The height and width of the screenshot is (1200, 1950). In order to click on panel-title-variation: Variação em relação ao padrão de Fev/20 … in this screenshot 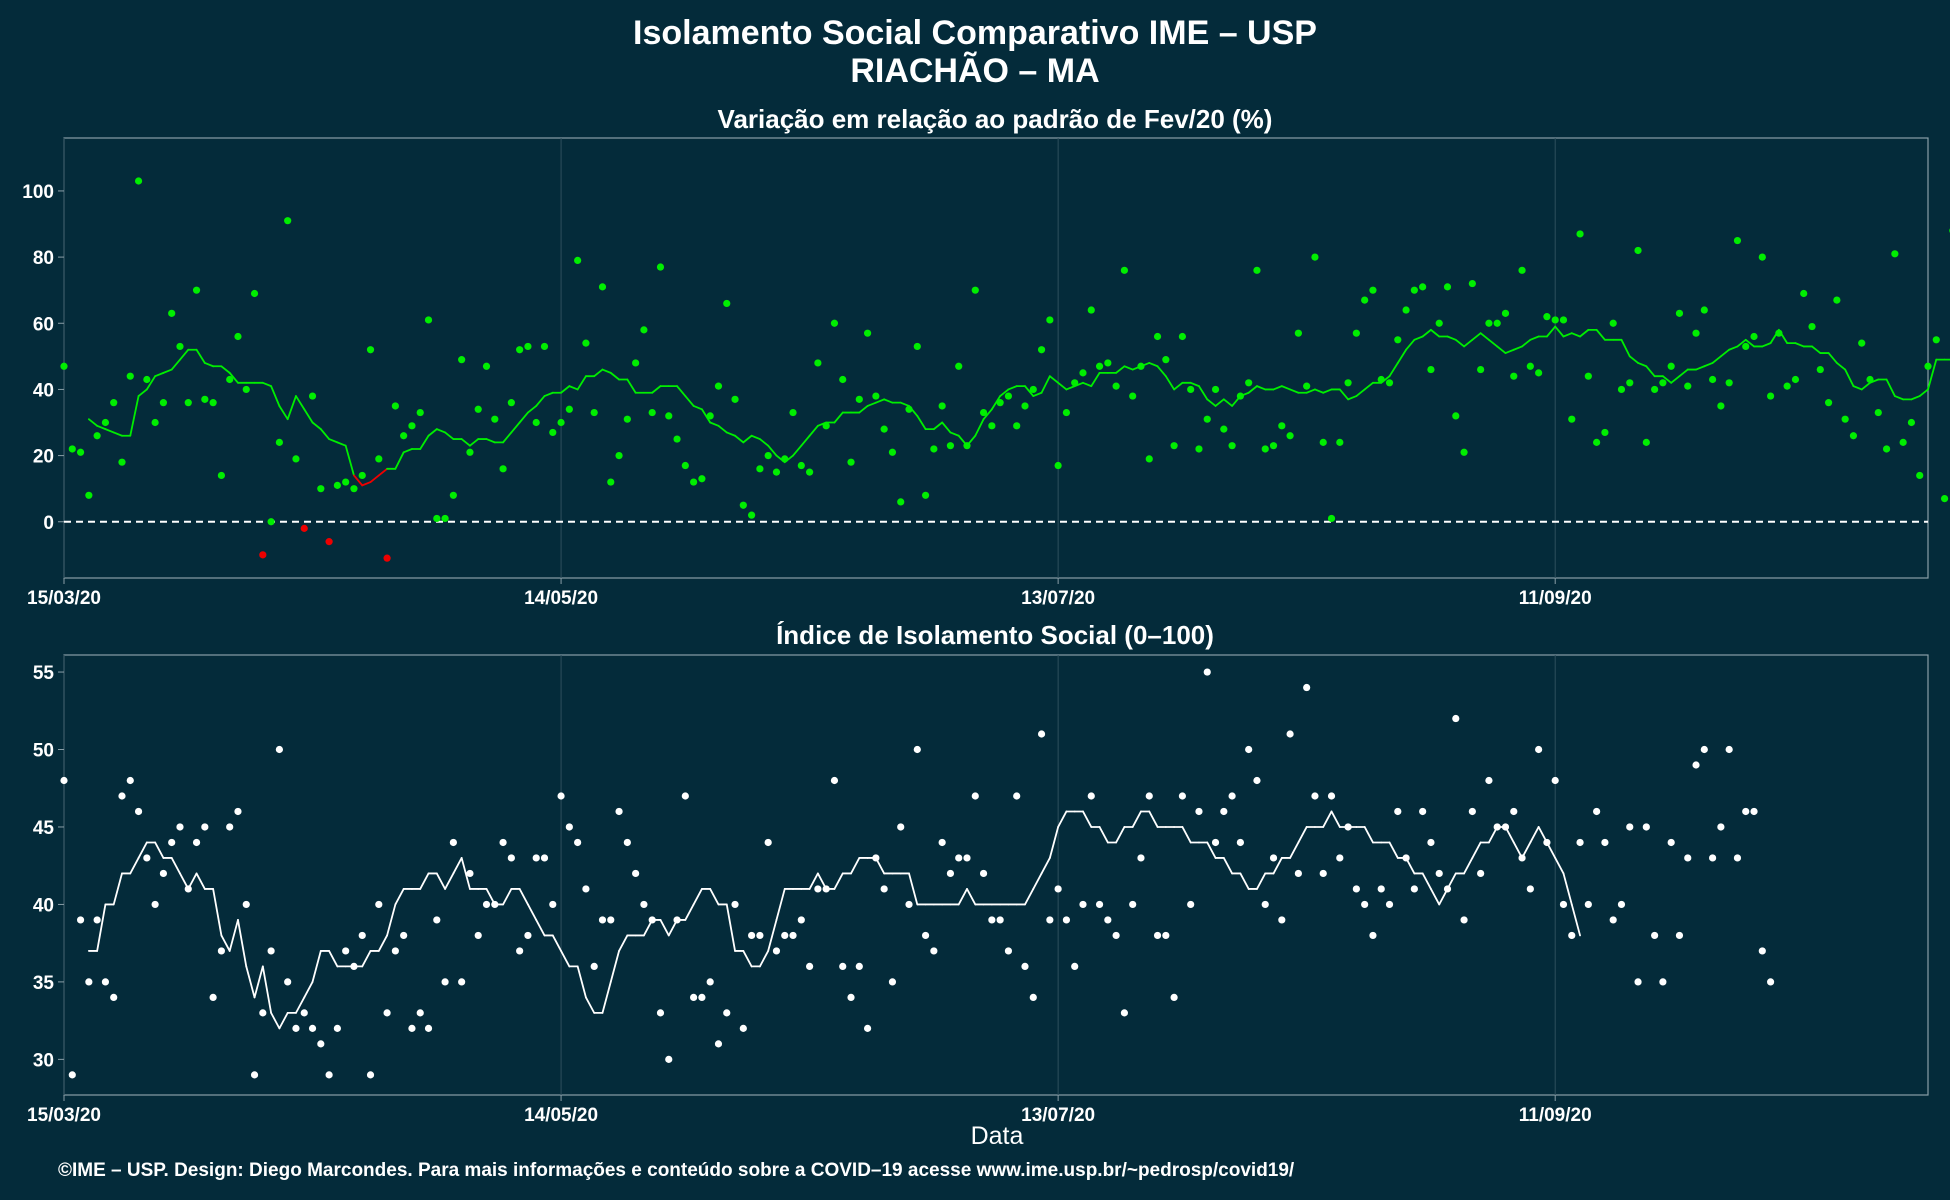, I will do `click(995, 119)`.